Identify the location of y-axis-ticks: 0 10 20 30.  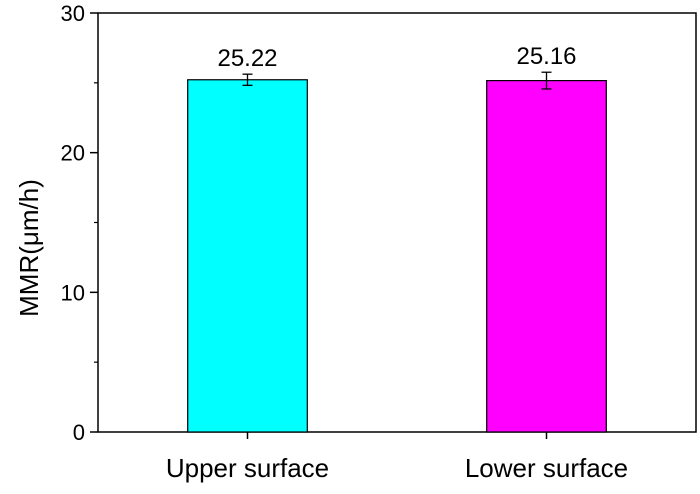
(79, 223).